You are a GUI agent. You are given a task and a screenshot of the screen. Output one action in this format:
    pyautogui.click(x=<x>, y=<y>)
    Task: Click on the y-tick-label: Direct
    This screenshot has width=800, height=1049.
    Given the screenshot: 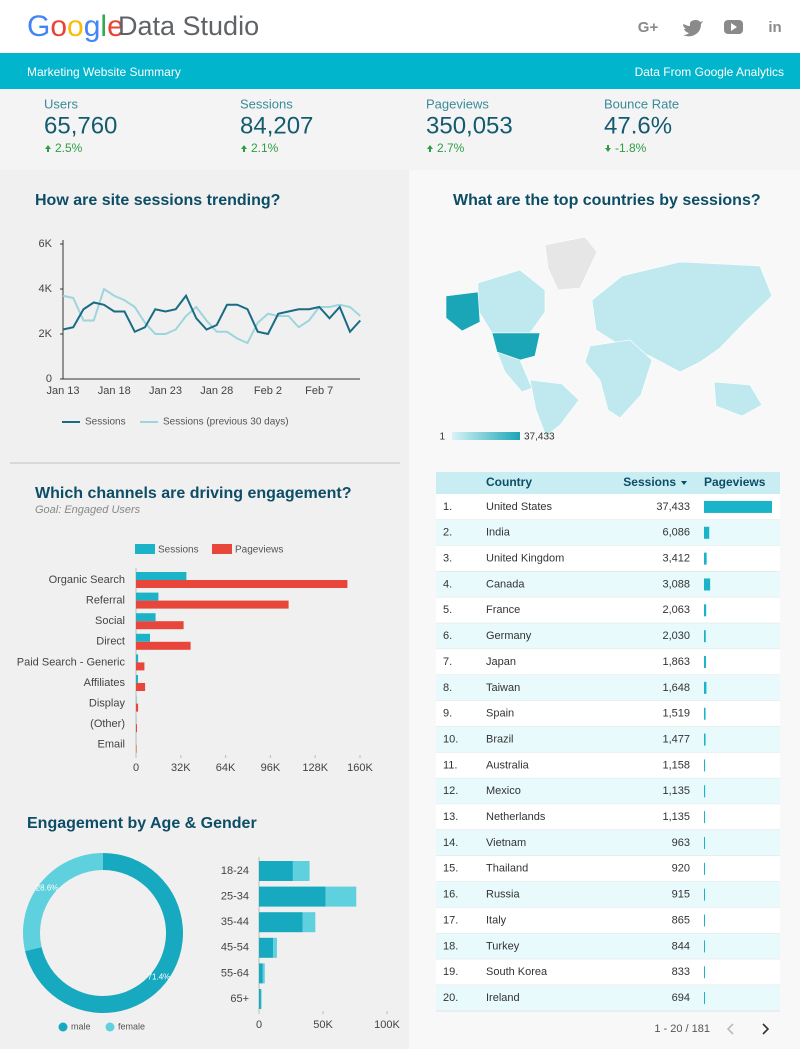 What is the action you would take?
    pyautogui.click(x=110, y=642)
    